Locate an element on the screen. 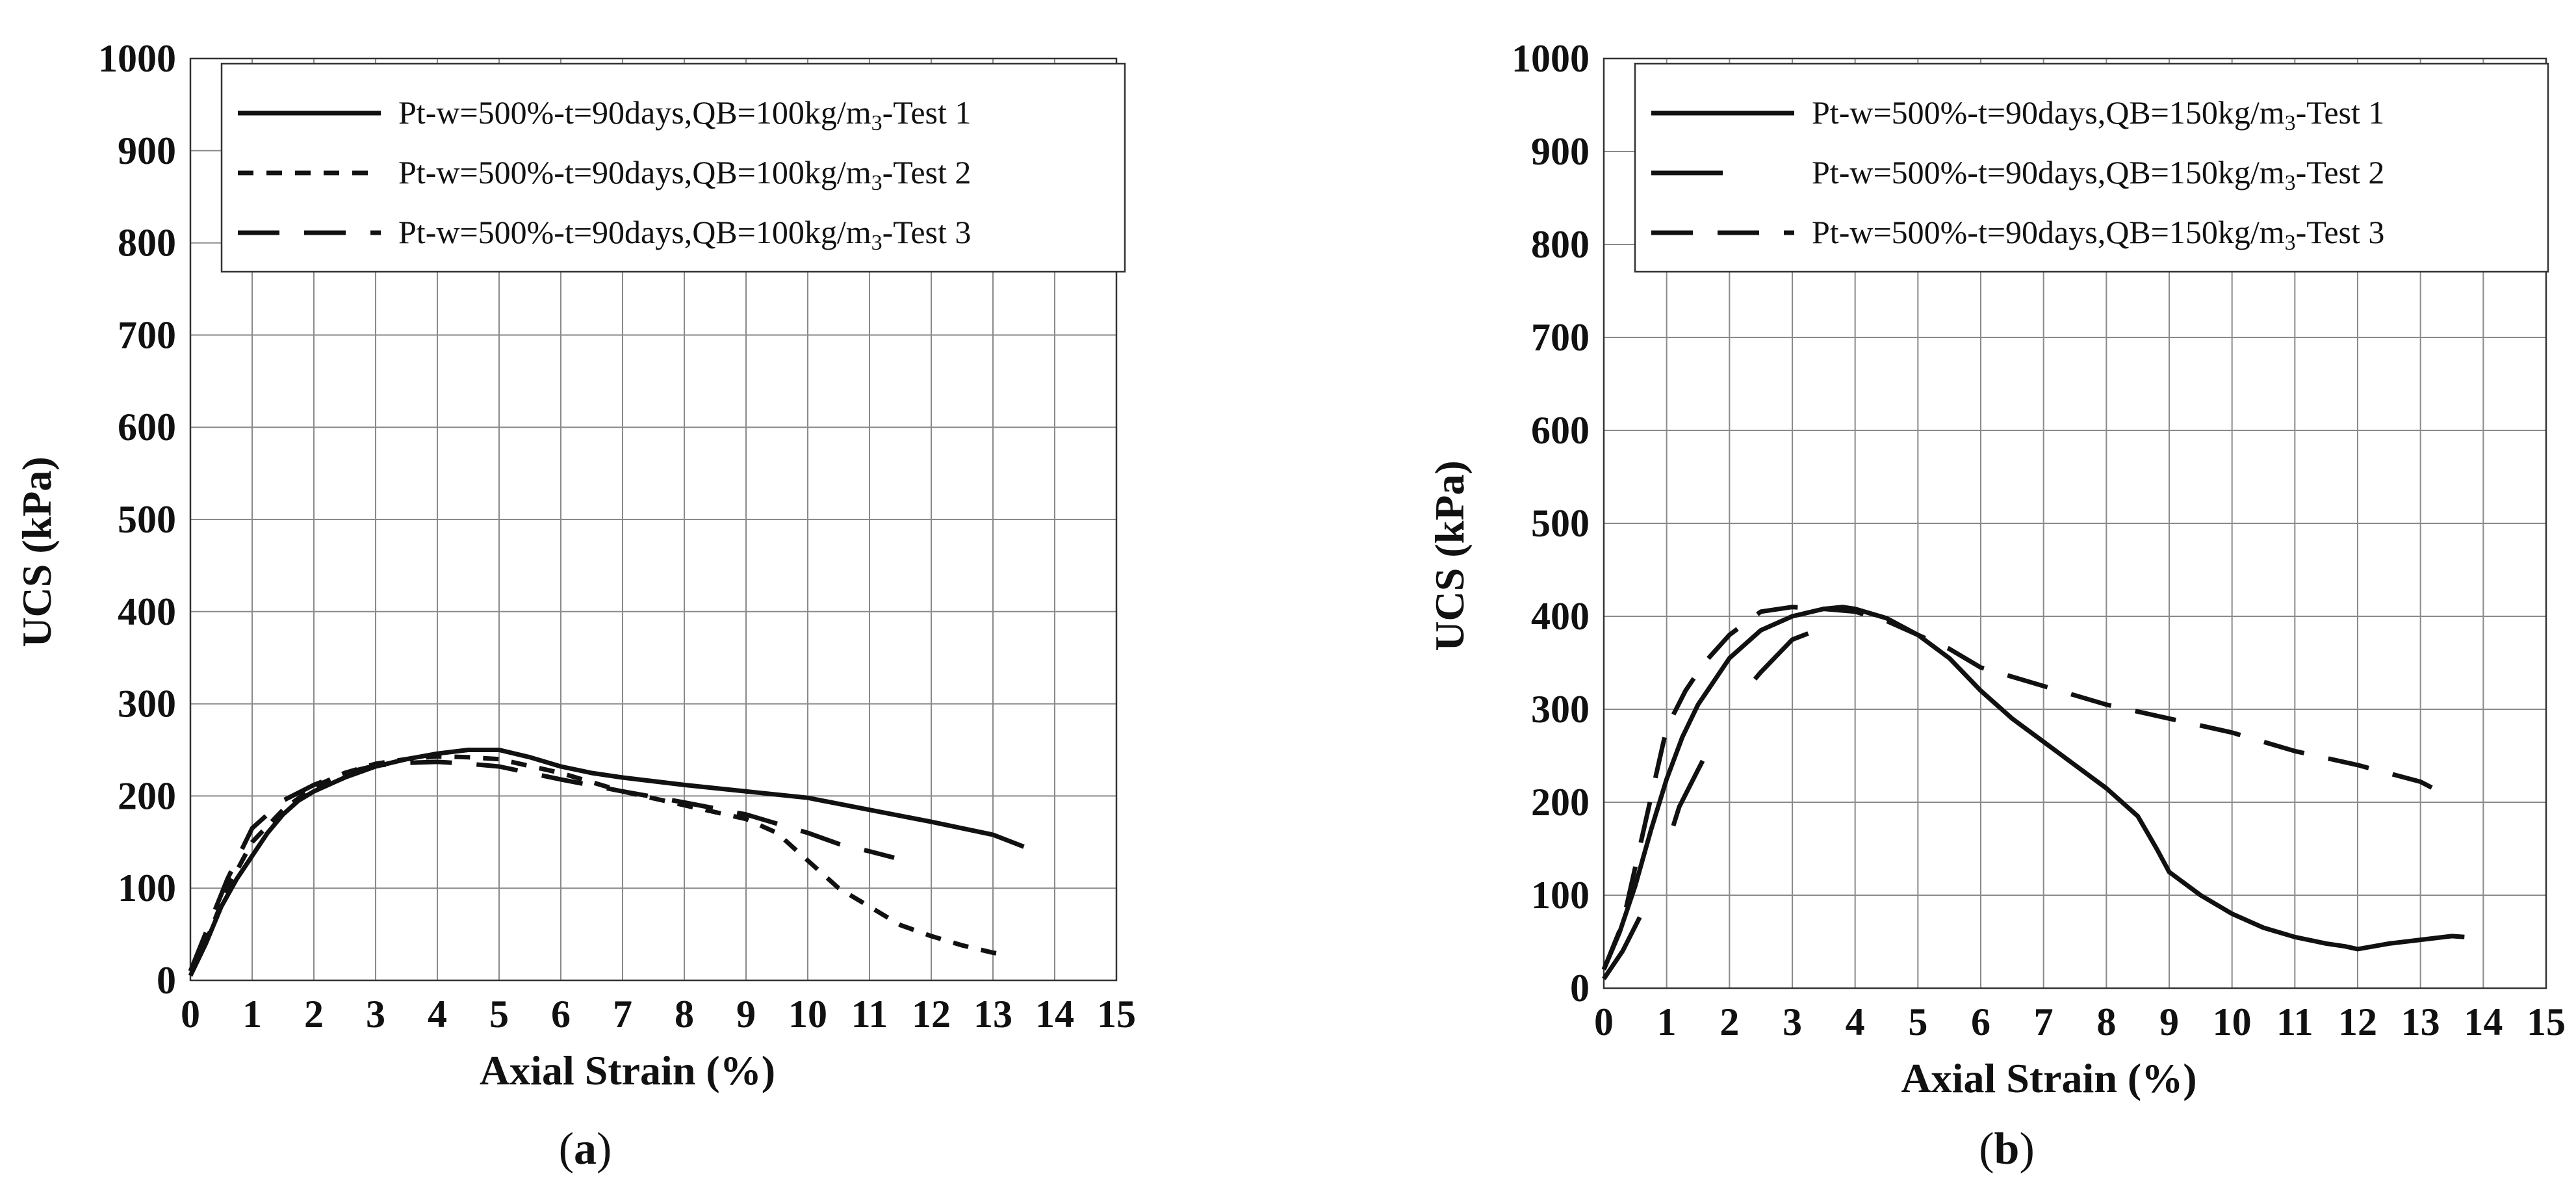 This screenshot has height=1191, width=2576. panel-label: (a) is located at coordinates (586, 1149).